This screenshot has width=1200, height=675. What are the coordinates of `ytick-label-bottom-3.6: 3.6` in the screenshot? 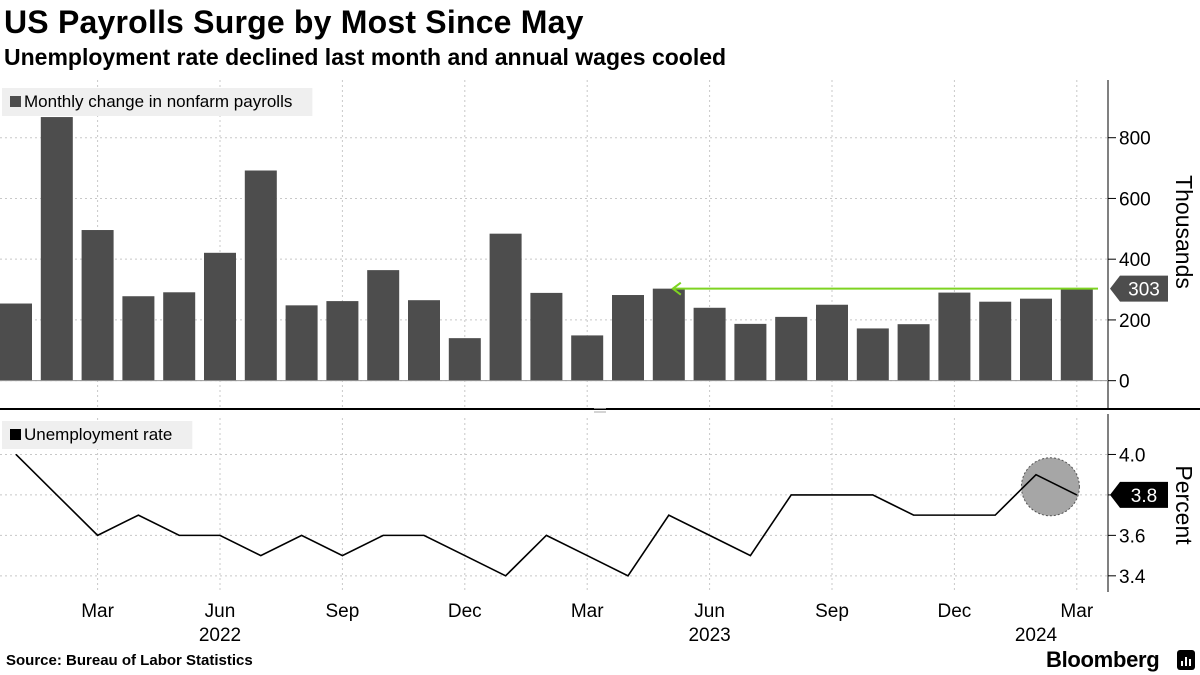 It's located at (1132, 536).